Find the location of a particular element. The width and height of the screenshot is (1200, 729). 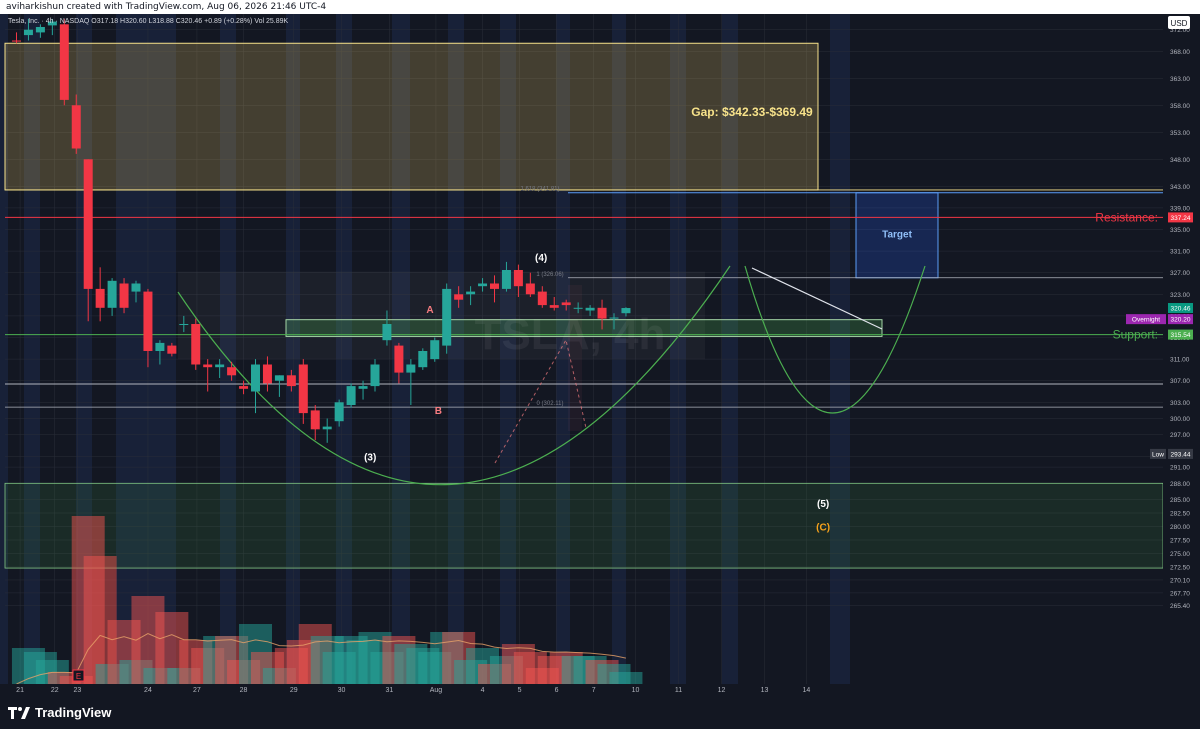

volume-bar is located at coordinates (626, 678).